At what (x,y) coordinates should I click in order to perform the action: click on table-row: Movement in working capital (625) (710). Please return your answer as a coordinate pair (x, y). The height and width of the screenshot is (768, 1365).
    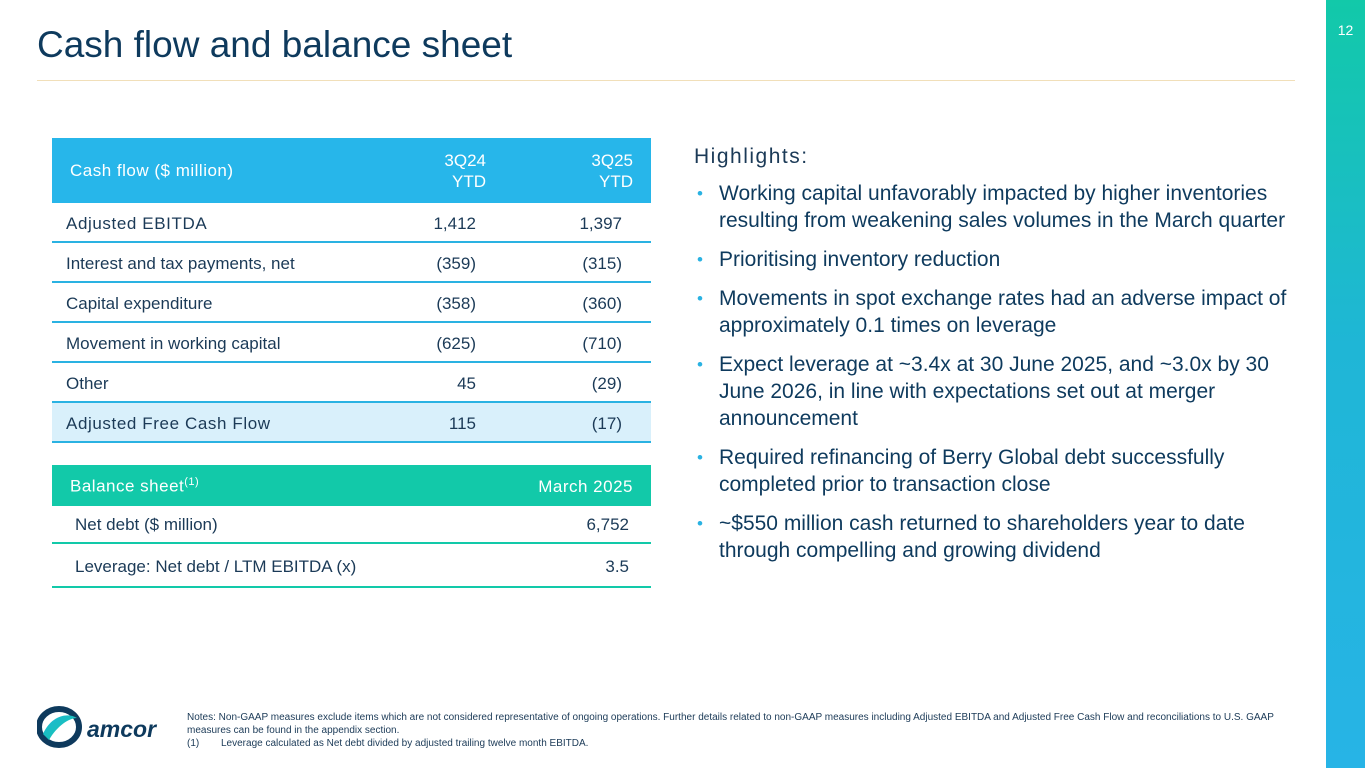
    Looking at the image, I should click on (351, 343).